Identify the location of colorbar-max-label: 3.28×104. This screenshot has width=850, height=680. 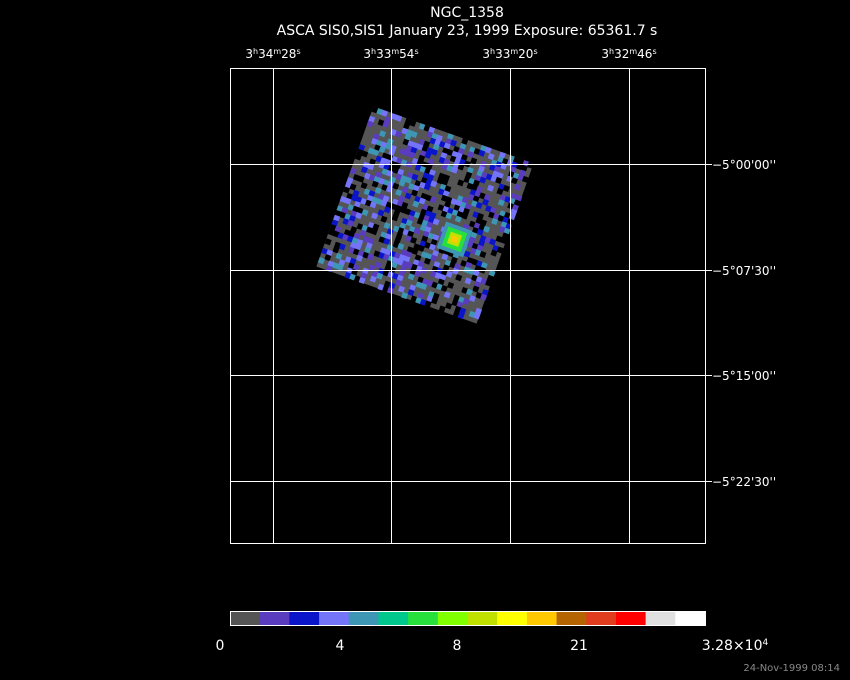
(735, 646).